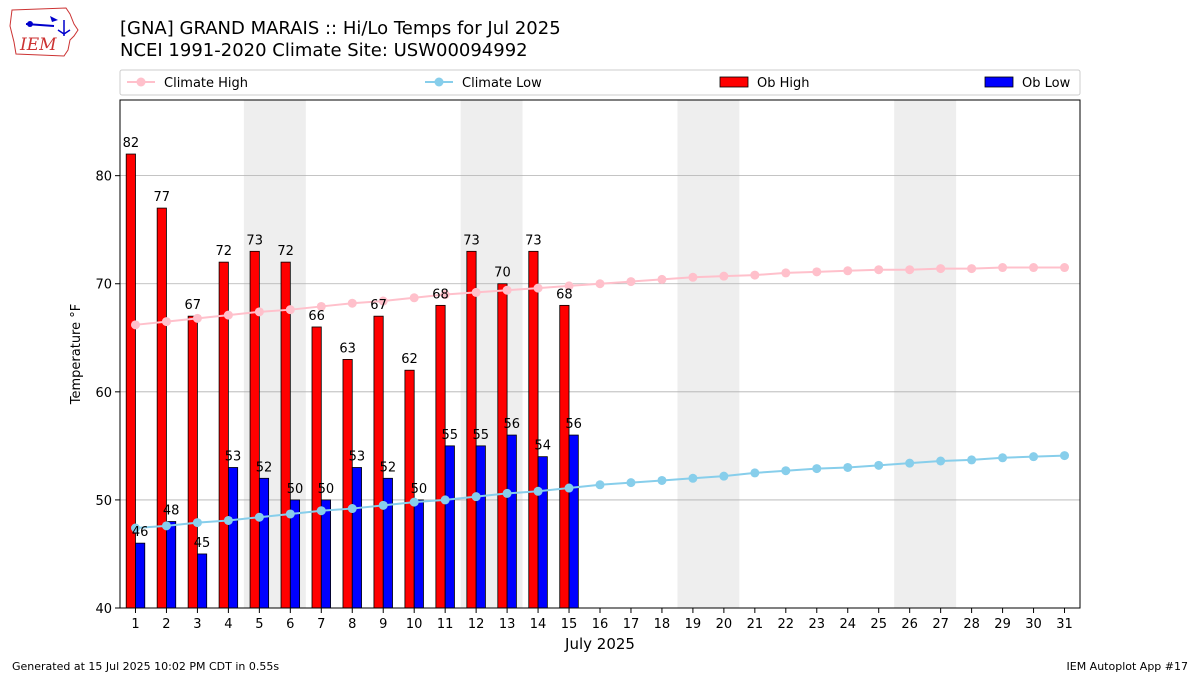 This screenshot has width=1200, height=675. What do you see at coordinates (817, 624) in the screenshot?
I see `x-tick-label: 23` at bounding box center [817, 624].